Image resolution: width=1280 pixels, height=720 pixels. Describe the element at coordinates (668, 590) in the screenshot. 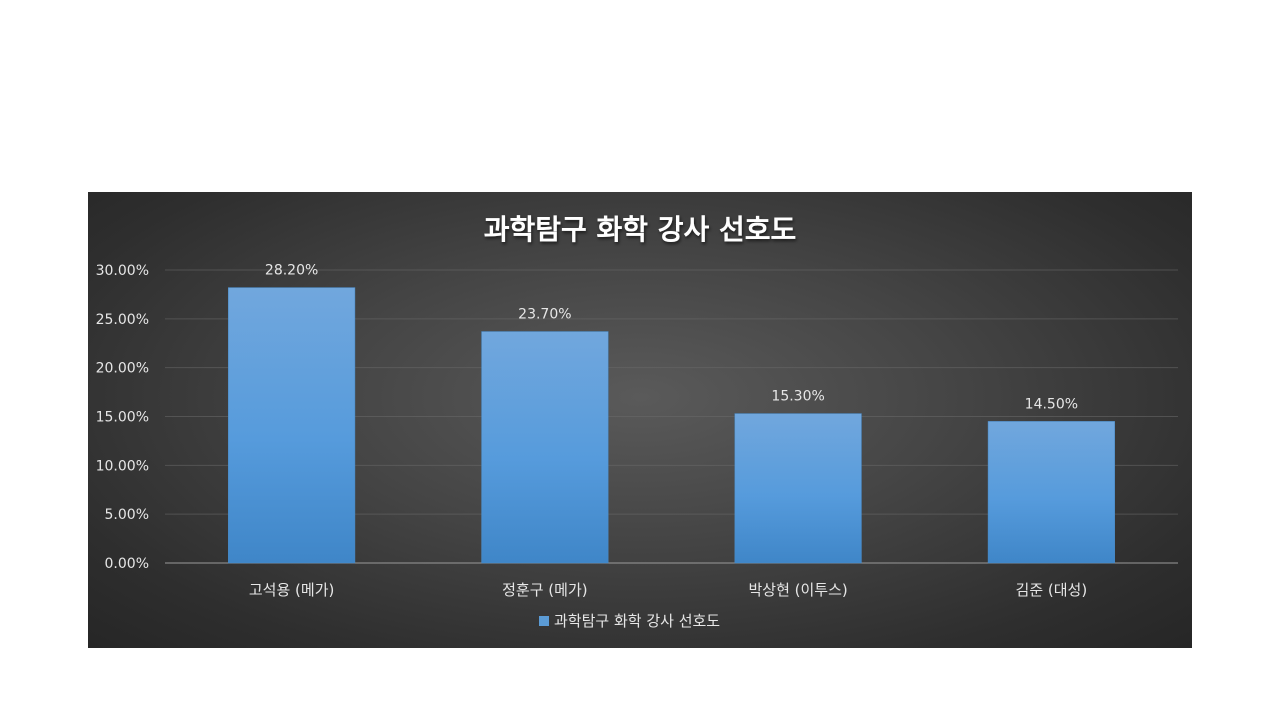

I see `x-axis-categories: 고석용 (메가) 정훈구 (메가) 박상현 (이투스) 김준 (대성)` at that location.